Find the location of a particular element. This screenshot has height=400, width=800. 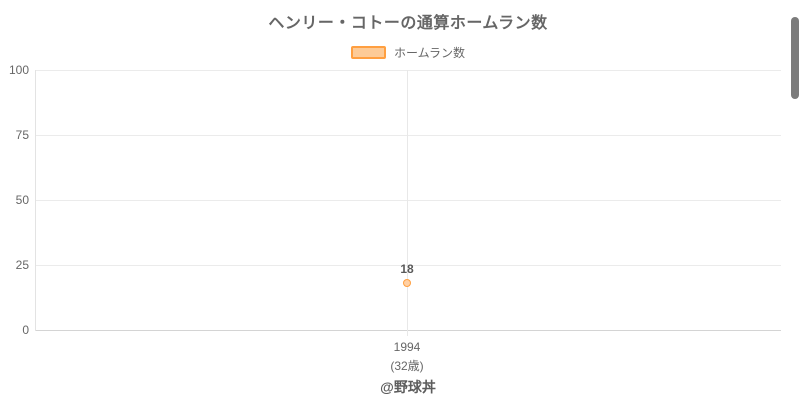

y-axis-tick-100: 100 is located at coordinates (18, 70).